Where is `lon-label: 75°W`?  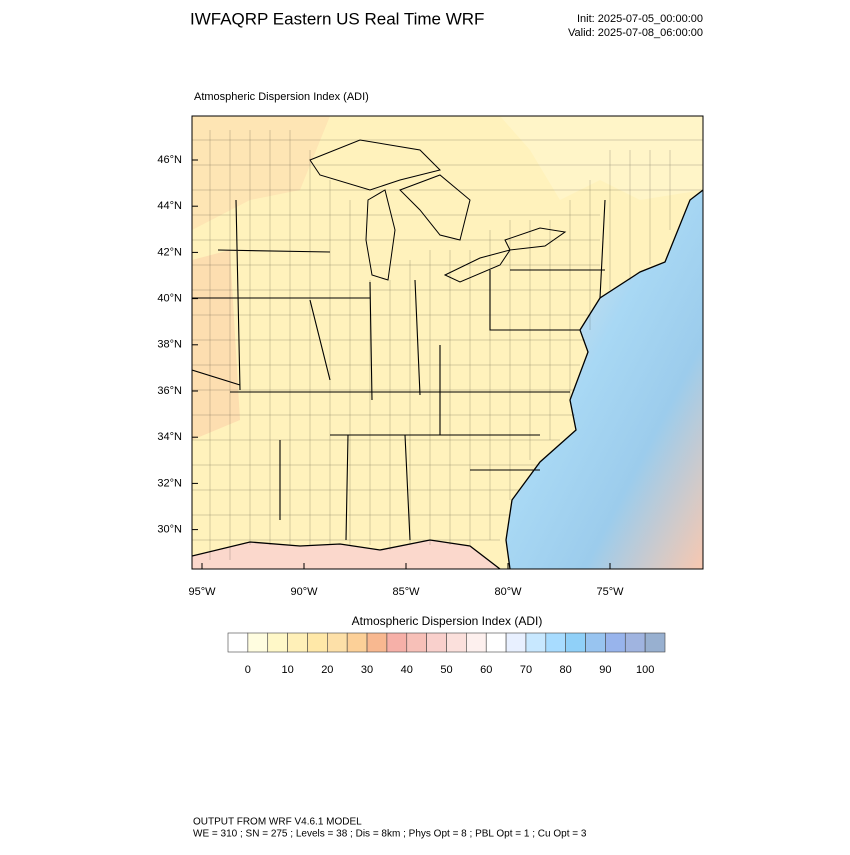
lon-label: 75°W is located at coordinates (610, 592).